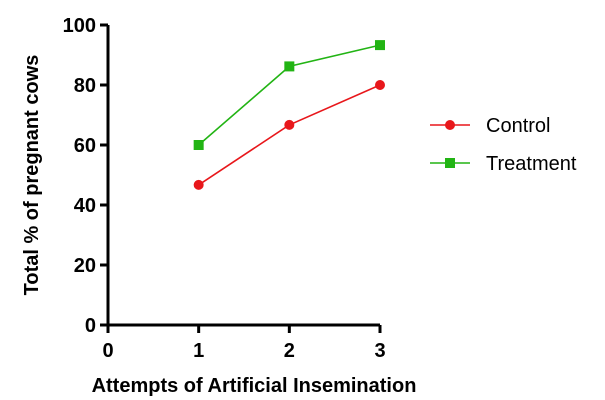 This screenshot has height=400, width=605. I want to click on x-tick-label: 1, so click(198, 351).